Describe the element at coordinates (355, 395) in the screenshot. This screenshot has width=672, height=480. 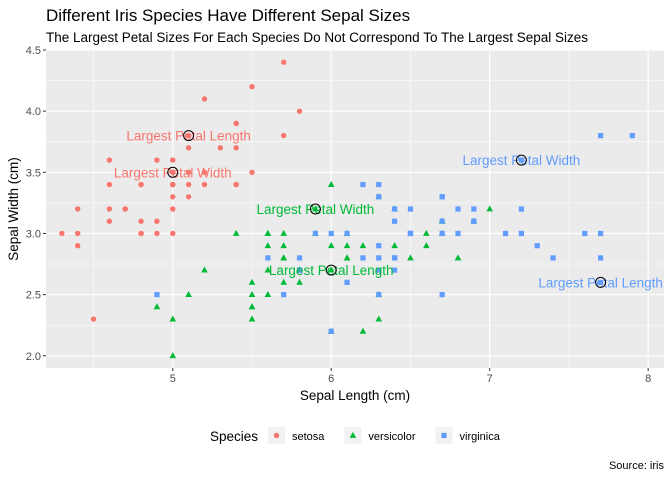
I see `x-axis-title: Sepal Length (cm)` at that location.